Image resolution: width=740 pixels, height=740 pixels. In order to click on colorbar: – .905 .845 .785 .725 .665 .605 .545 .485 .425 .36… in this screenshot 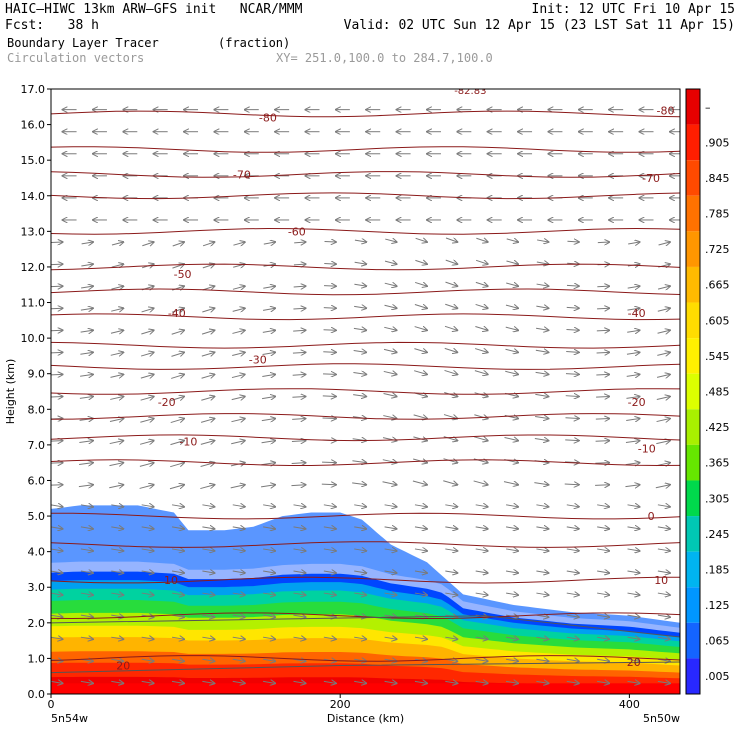, I will do `click(707, 391)`.